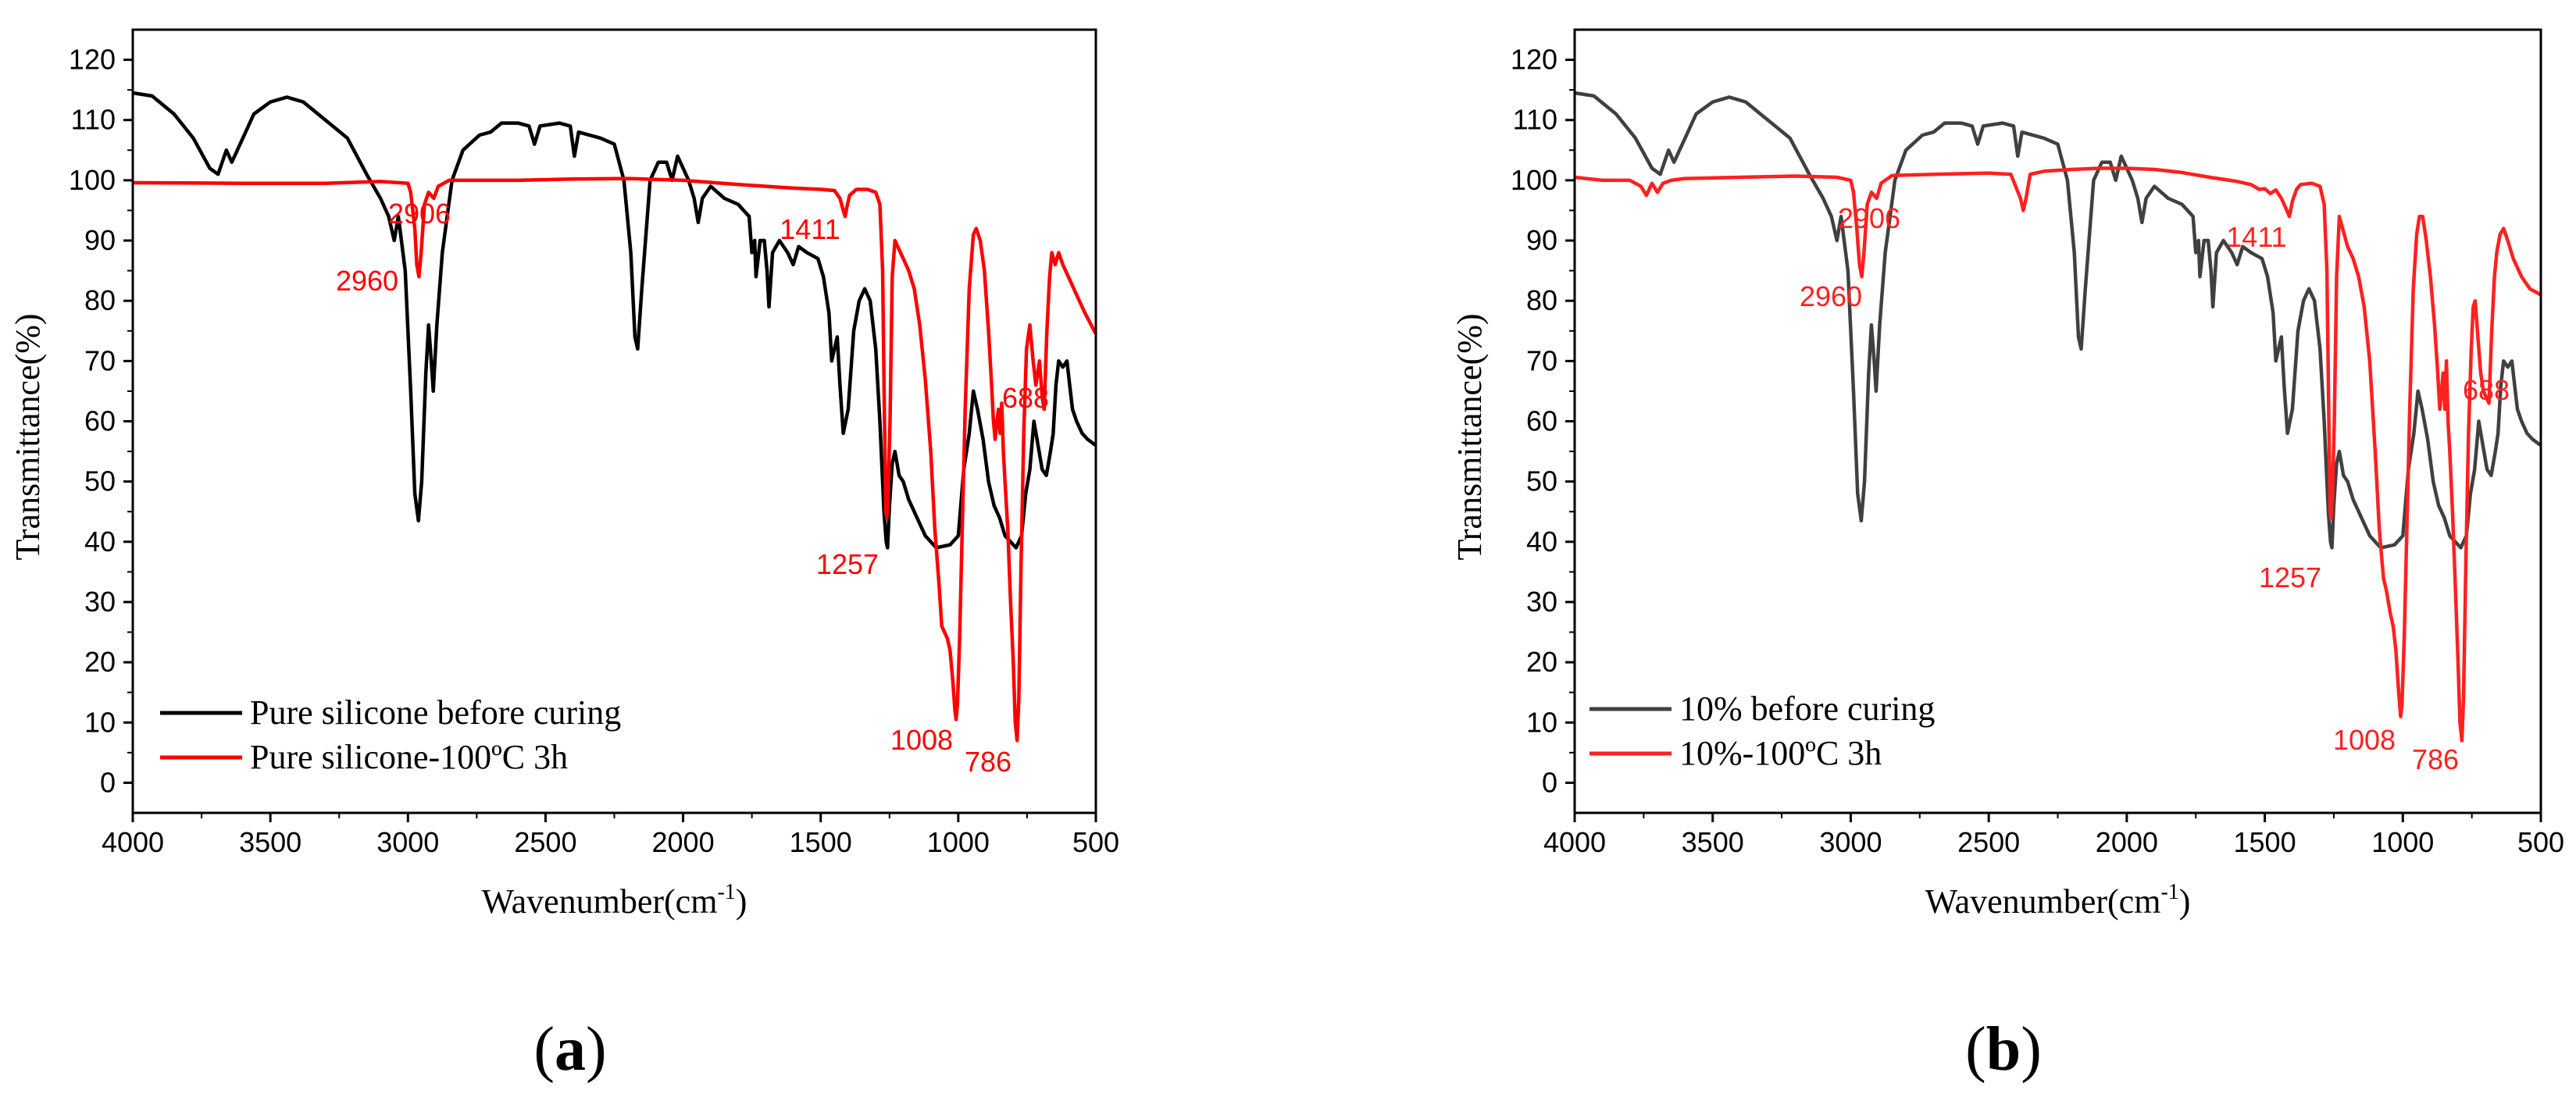 The image size is (2576, 1094). Describe the element at coordinates (1780, 753) in the screenshot. I see `legend-label: 10%-100ºC 3h` at that location.